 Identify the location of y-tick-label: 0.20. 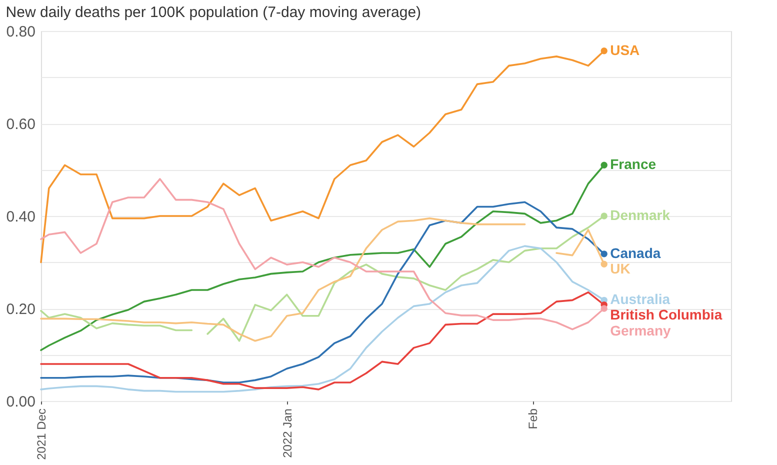
(21, 309).